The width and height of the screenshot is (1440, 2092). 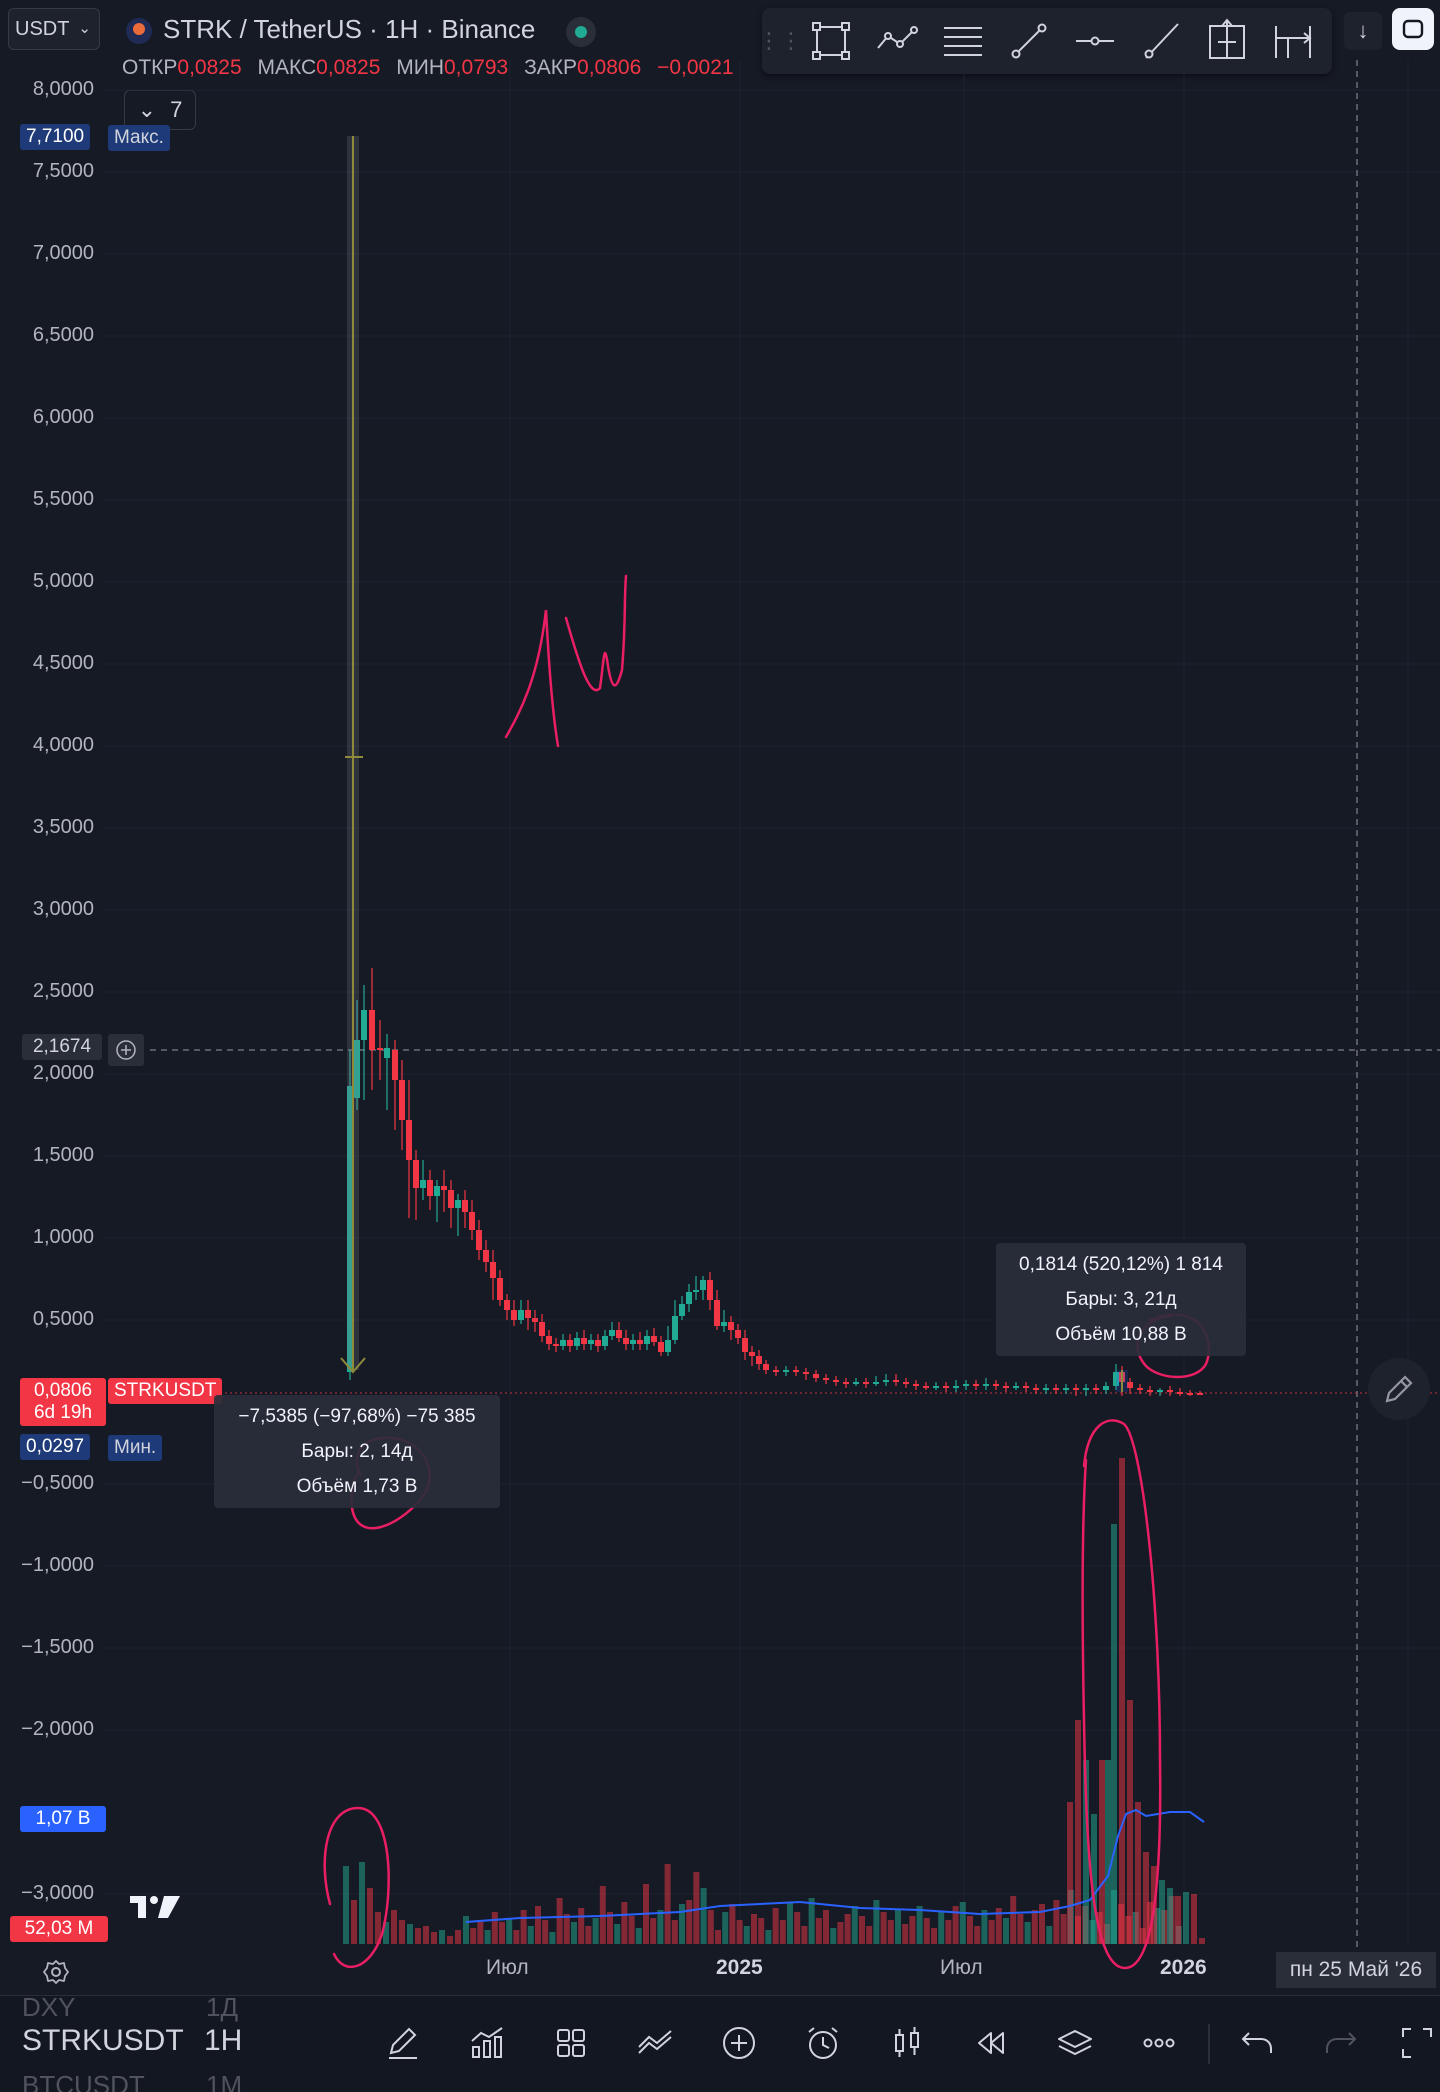 I want to click on rectangle-tool-button, so click(x=831, y=41).